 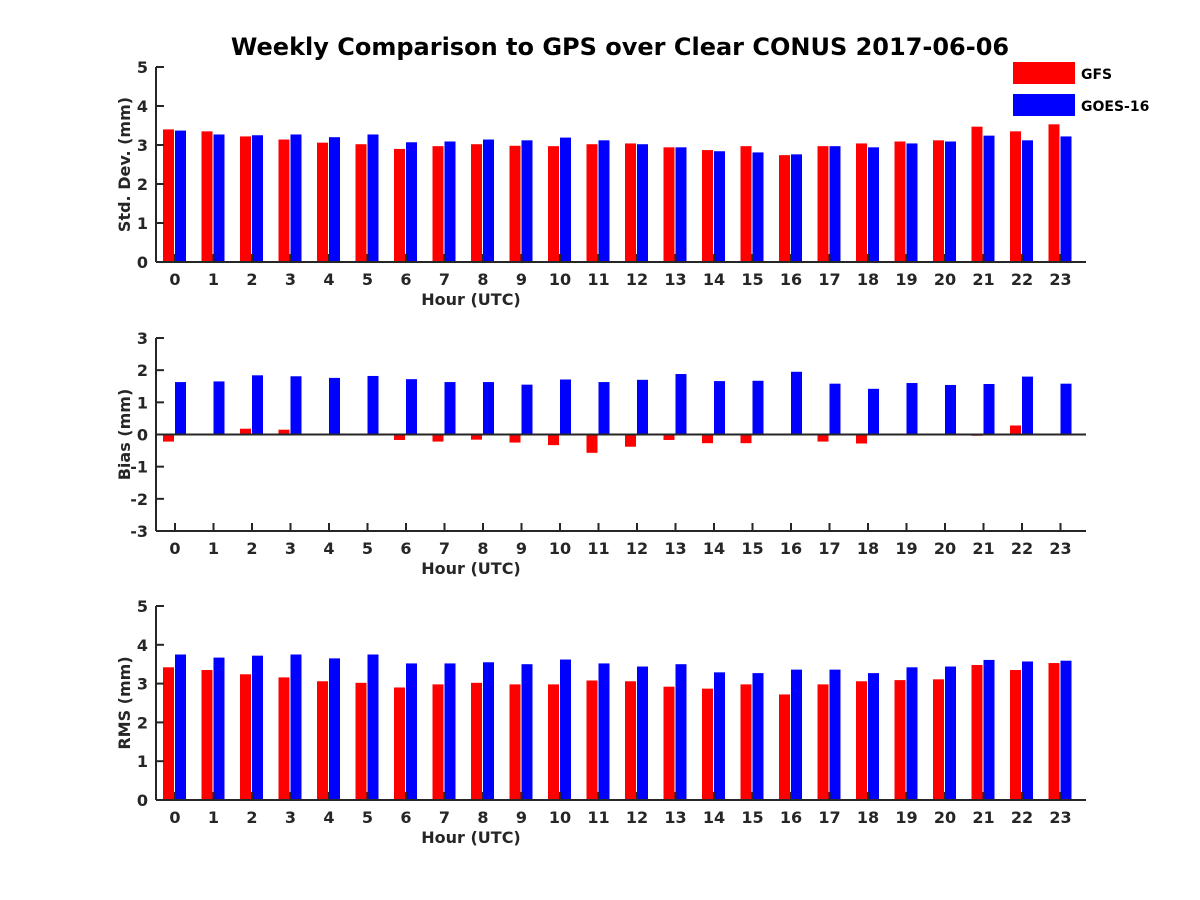 What do you see at coordinates (367, 548) in the screenshot?
I see `x-tick-label: 5` at bounding box center [367, 548].